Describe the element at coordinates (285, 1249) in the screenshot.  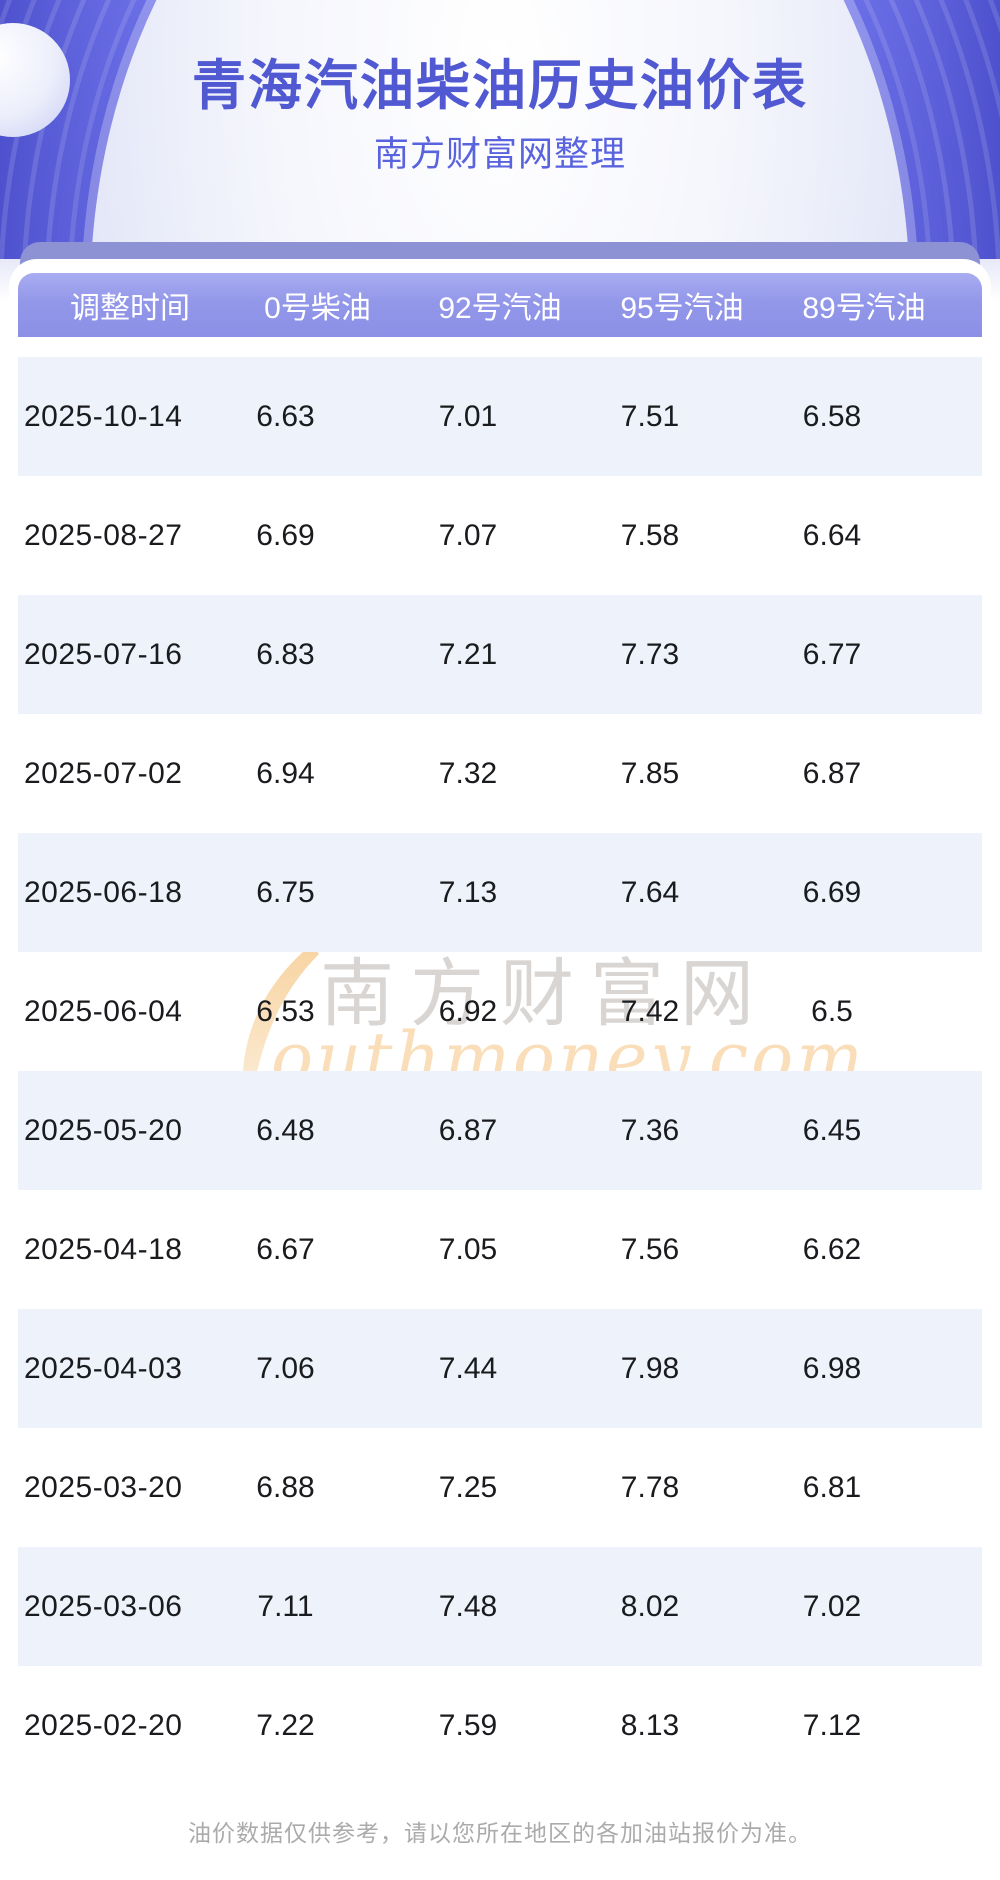
I see `price-cell: 6.67` at that location.